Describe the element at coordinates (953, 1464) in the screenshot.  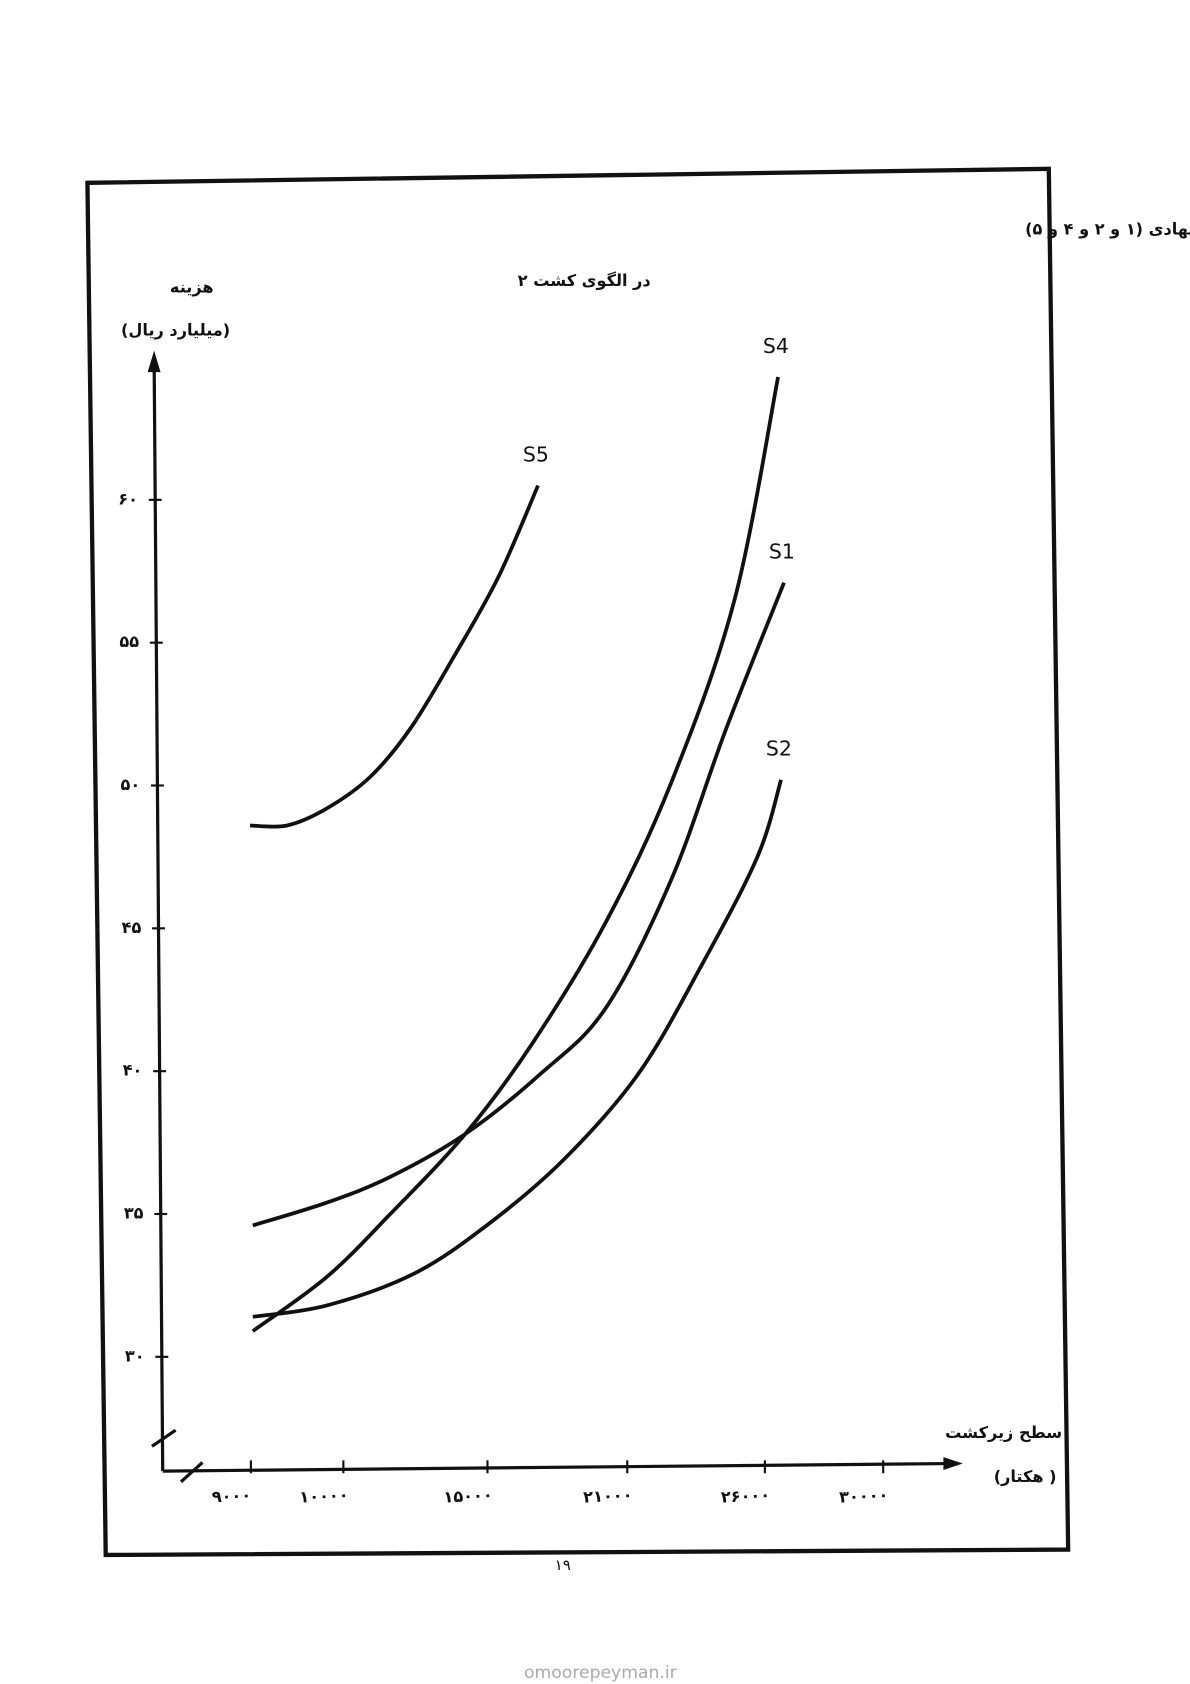
I see `x-arrow` at that location.